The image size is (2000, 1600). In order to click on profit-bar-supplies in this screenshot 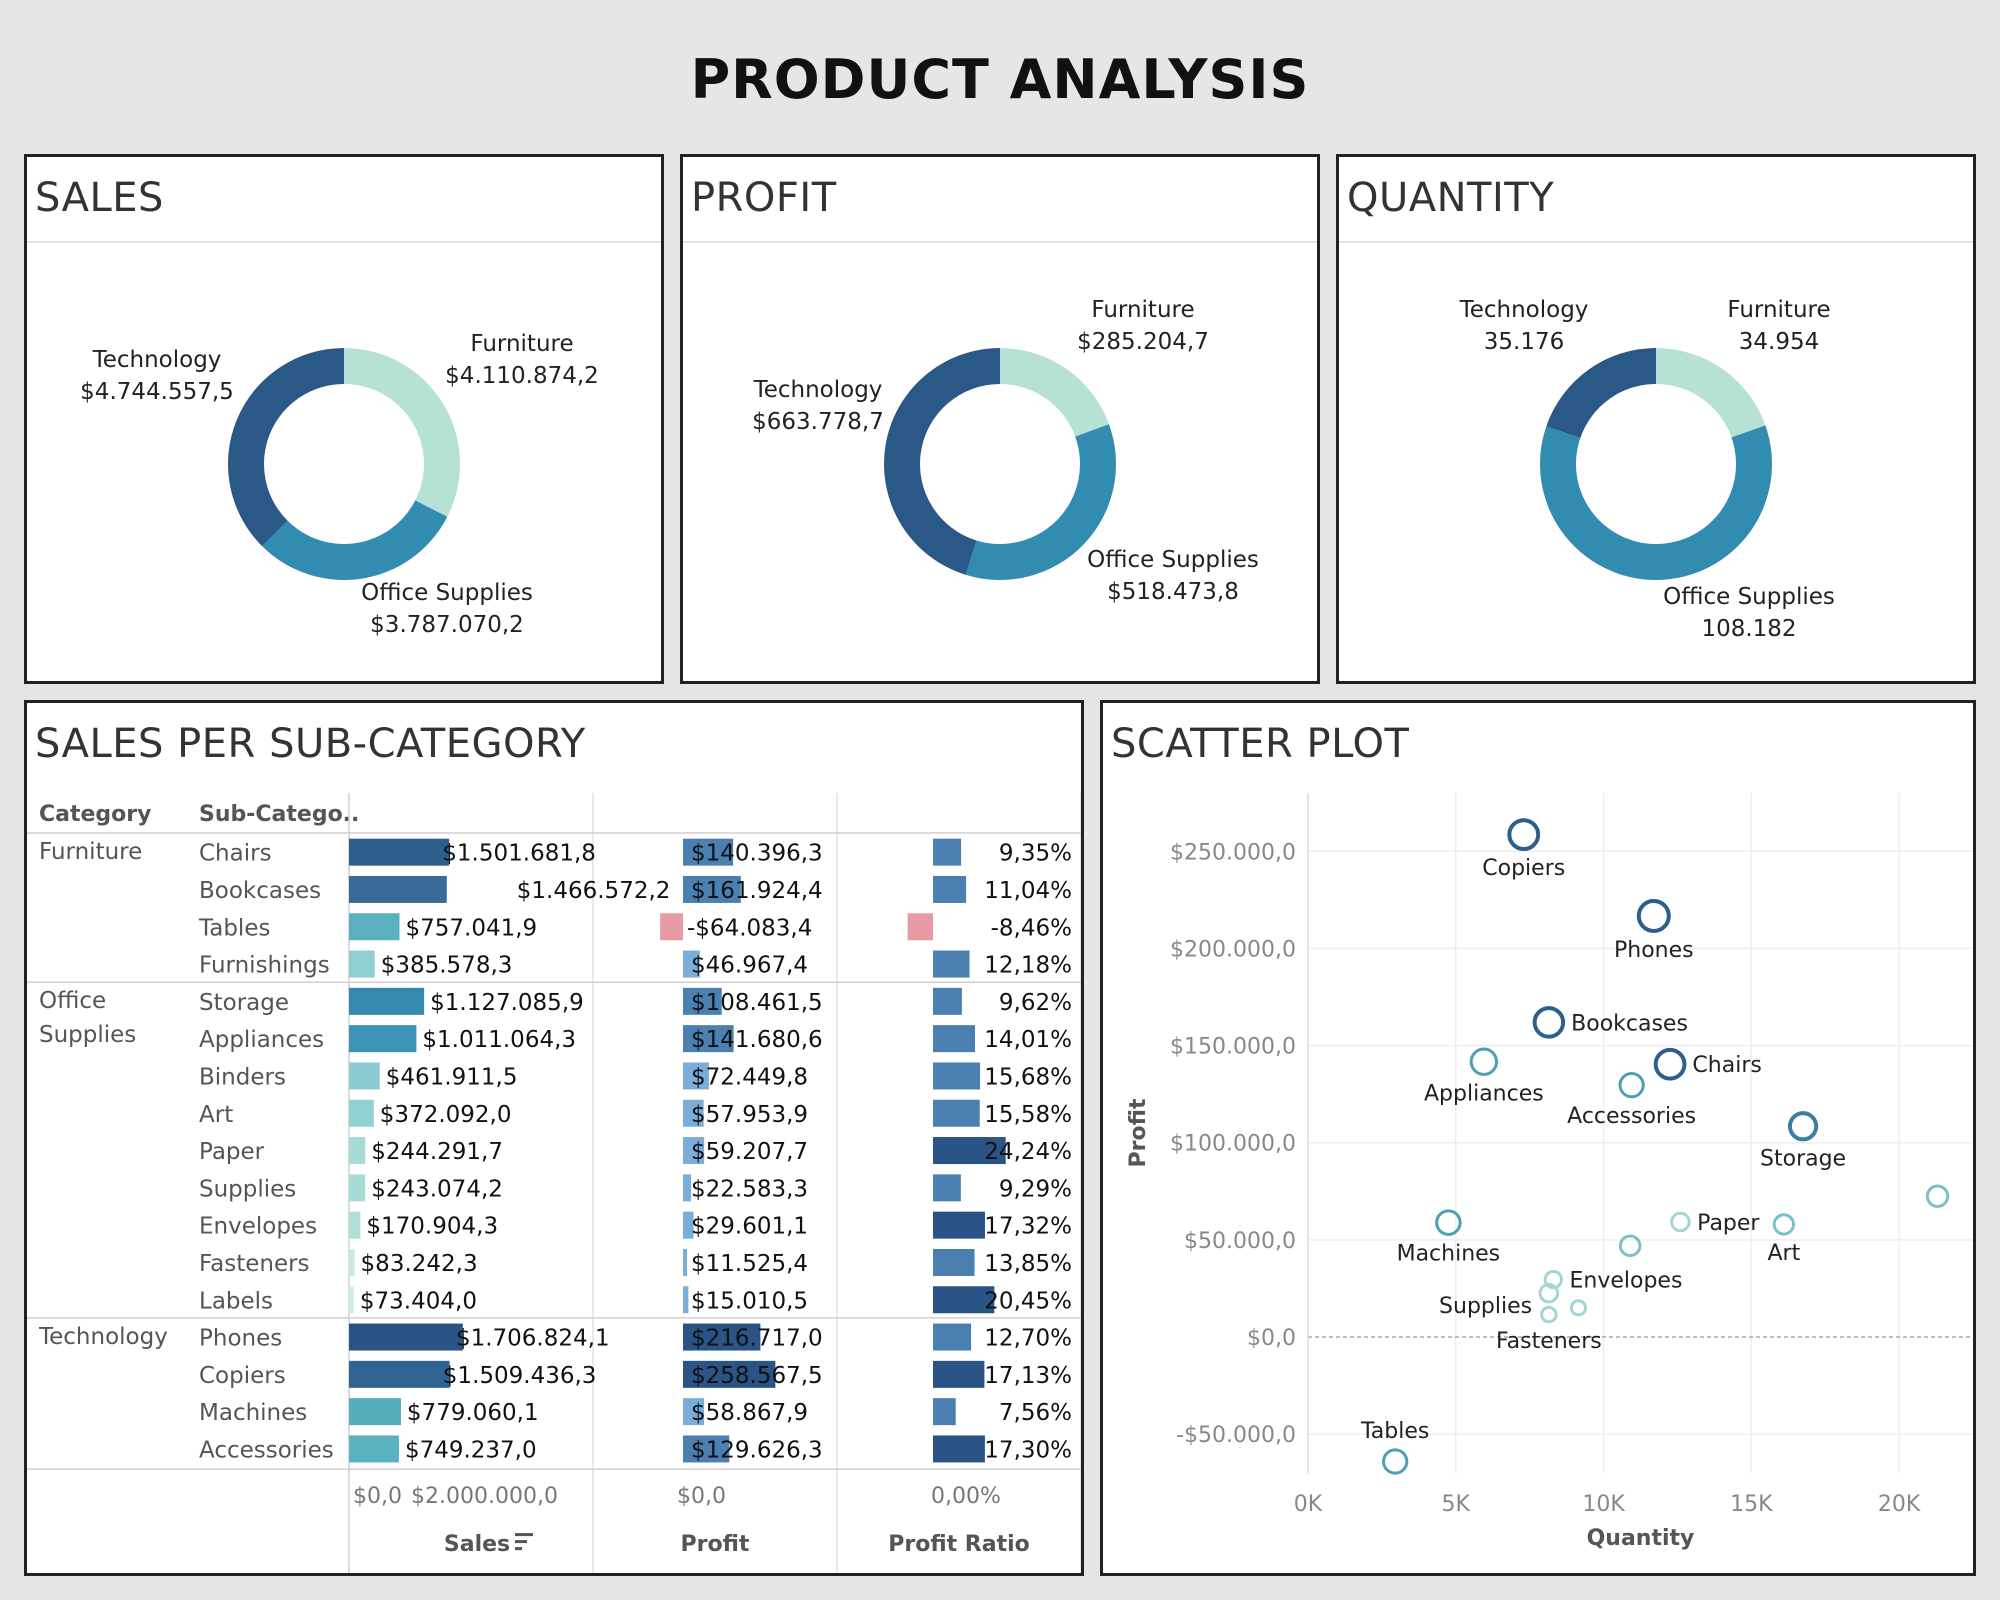, I will do `click(687, 1188)`.